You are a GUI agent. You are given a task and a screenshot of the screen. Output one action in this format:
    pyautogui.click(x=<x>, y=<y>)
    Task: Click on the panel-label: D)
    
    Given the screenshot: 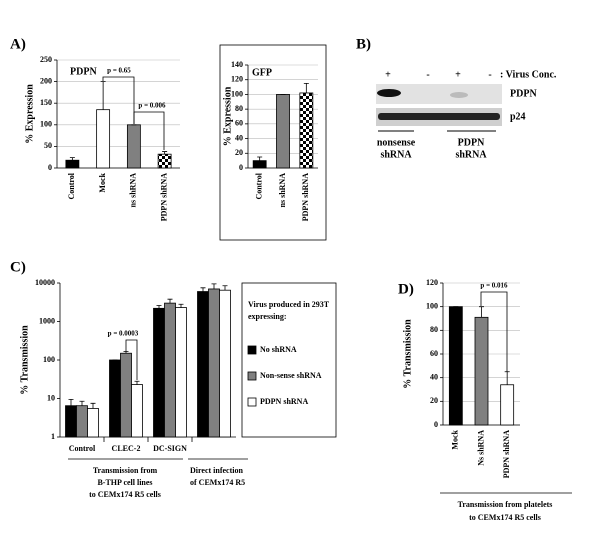 What is the action you would take?
    pyautogui.click(x=406, y=289)
    